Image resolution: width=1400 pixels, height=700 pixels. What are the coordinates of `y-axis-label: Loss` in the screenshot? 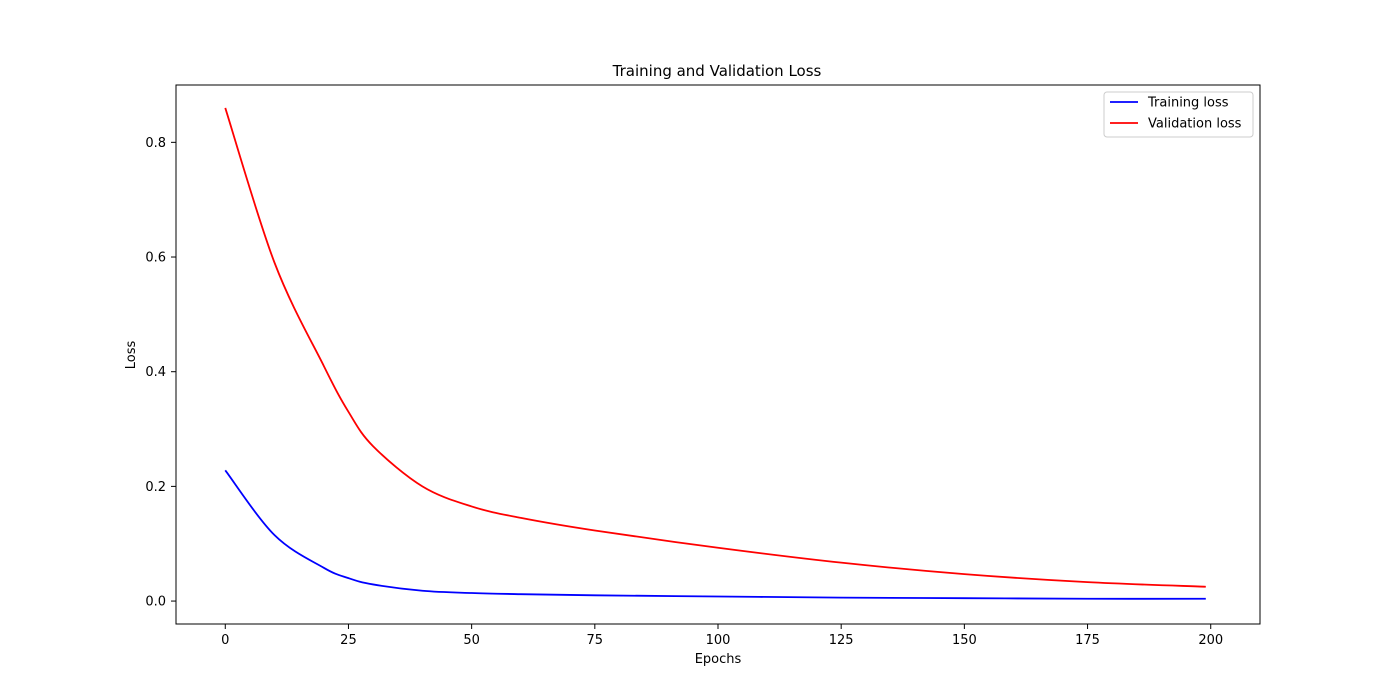 It's located at (131, 355).